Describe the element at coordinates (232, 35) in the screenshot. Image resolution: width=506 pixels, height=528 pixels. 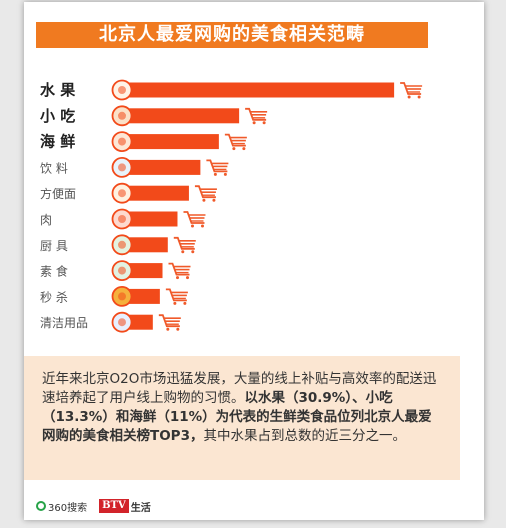
I see `chart-title: 北京人最爱网购的美食相关范畴` at that location.